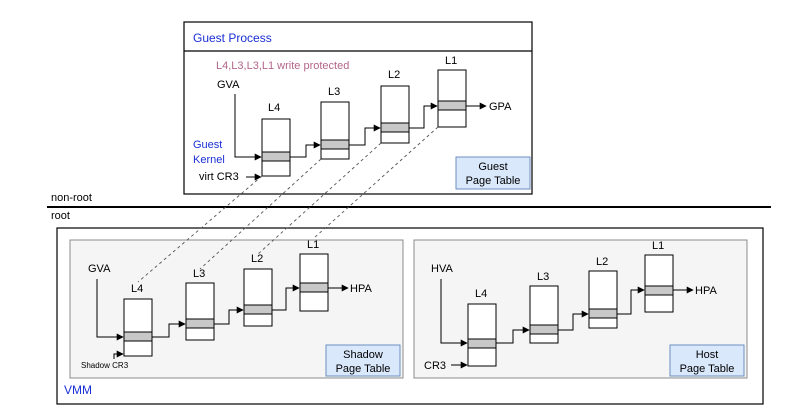 This screenshot has height=417, width=800. I want to click on write-protected-note: L4,L3,L3,L1 write protected, so click(282, 66).